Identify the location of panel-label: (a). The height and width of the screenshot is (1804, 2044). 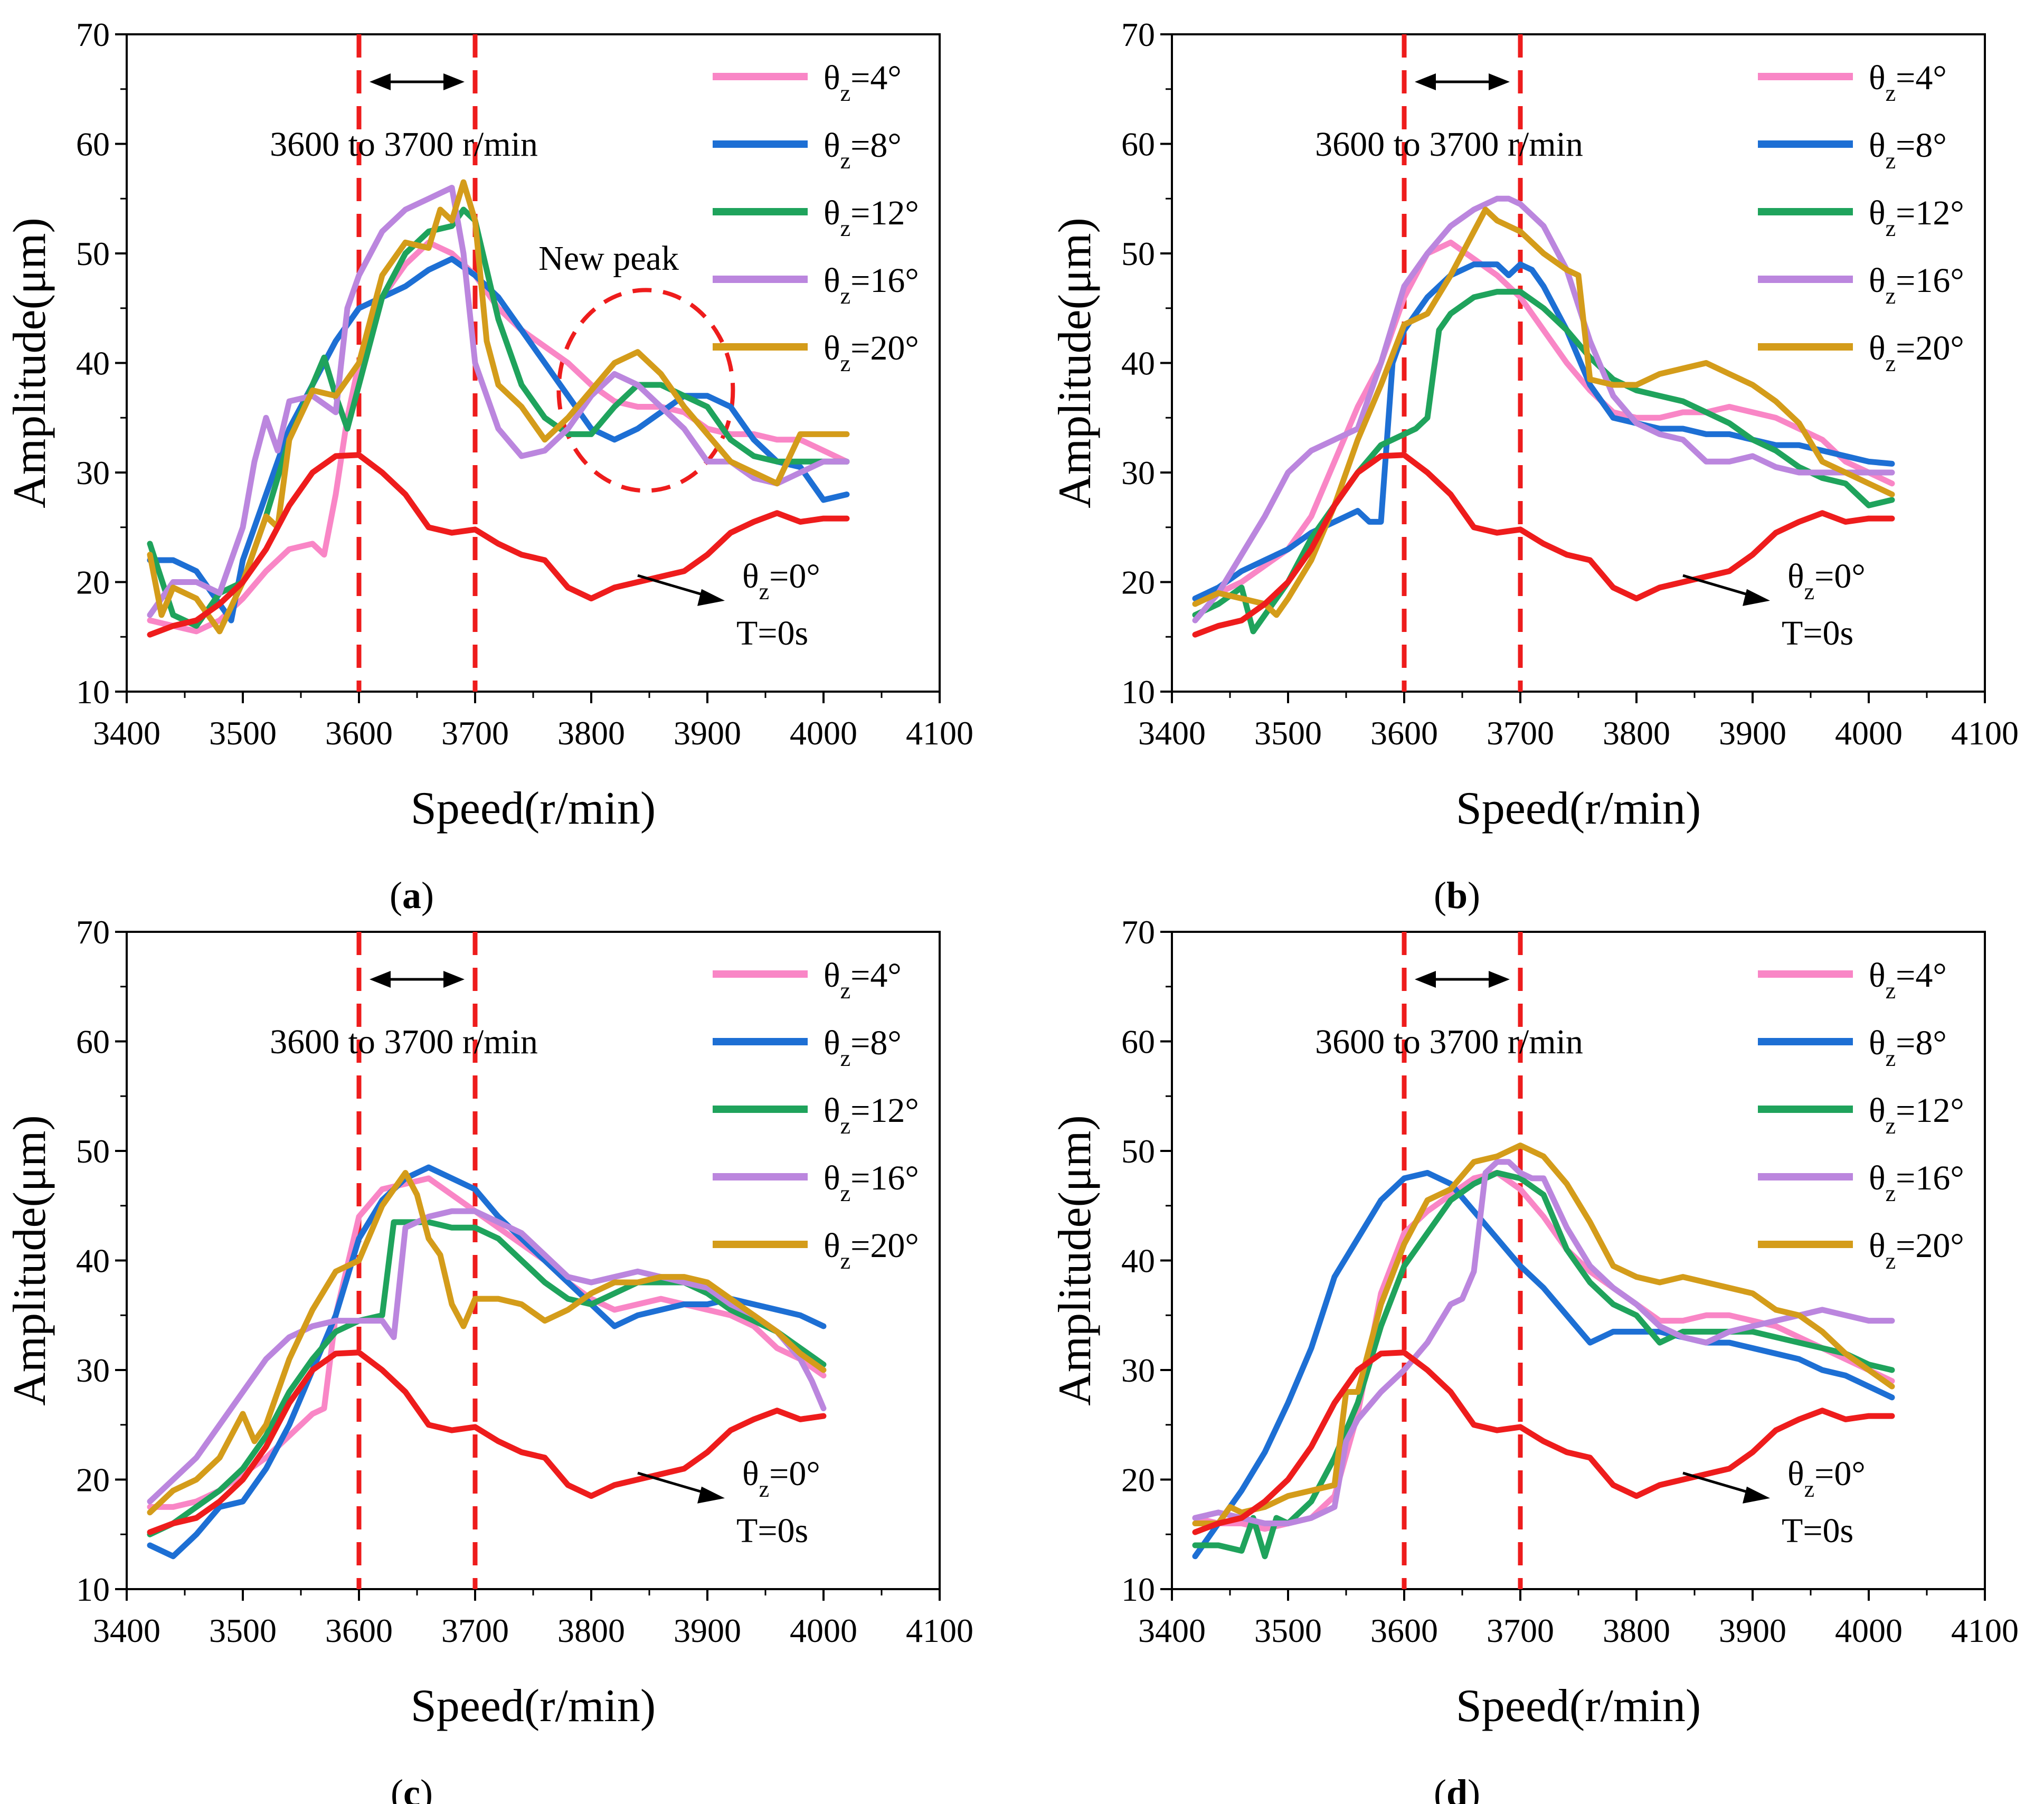
(412, 895).